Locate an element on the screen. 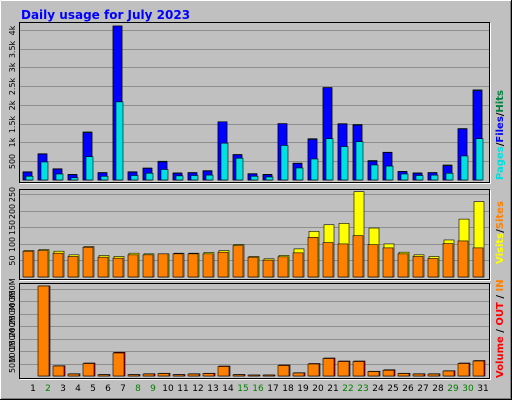  volume-legend-out: OUT is located at coordinates (500, 314).